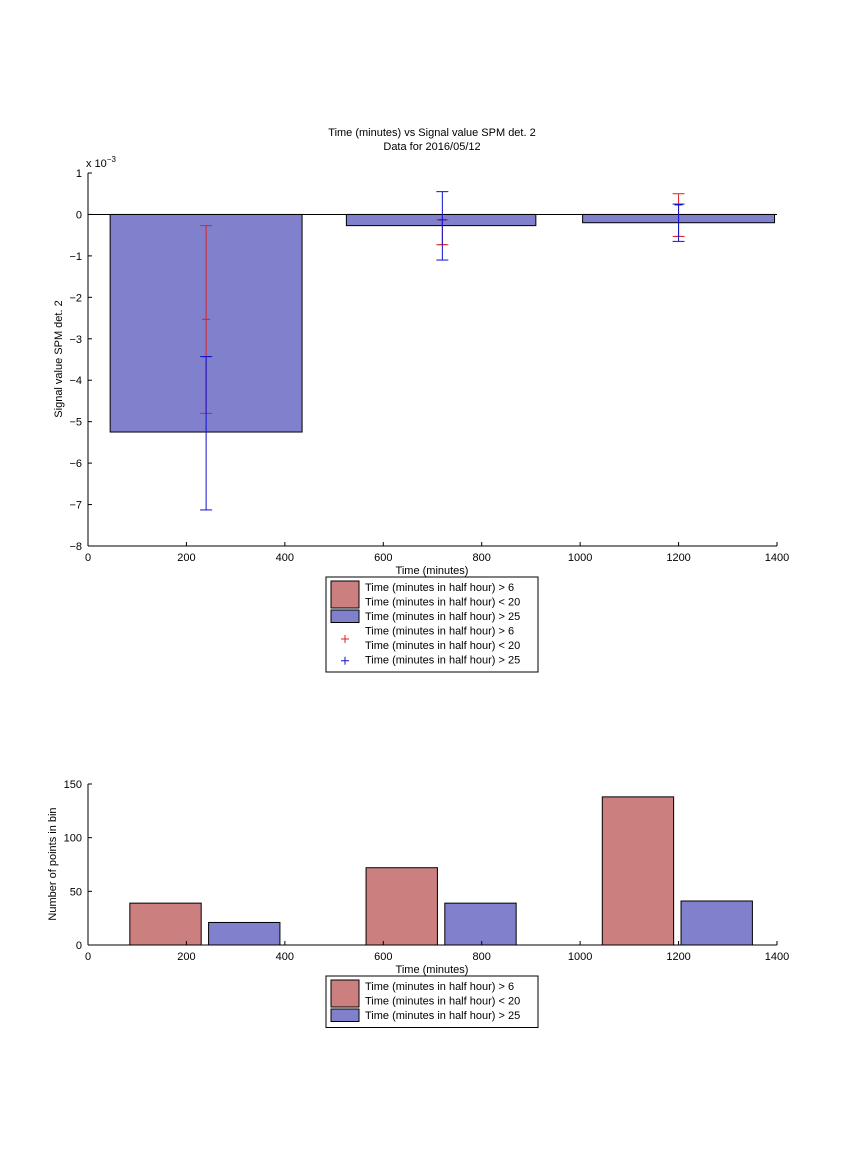 Image resolution: width=864 pixels, height=1152 pixels. I want to click on y-exponent-base: x 10, so click(96, 164).